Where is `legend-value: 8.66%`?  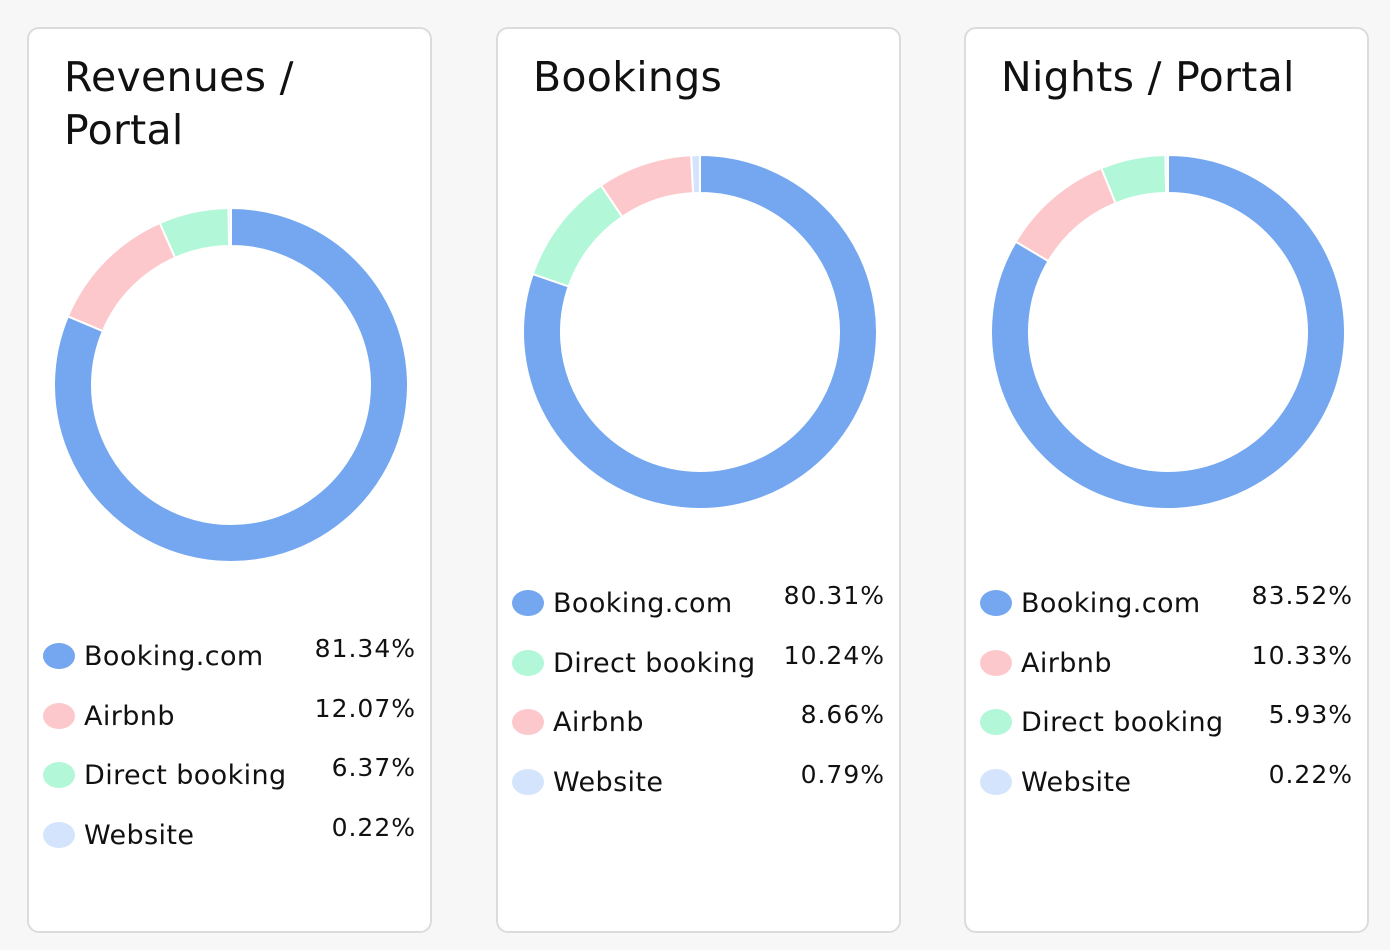
legend-value: 8.66% is located at coordinates (842, 714).